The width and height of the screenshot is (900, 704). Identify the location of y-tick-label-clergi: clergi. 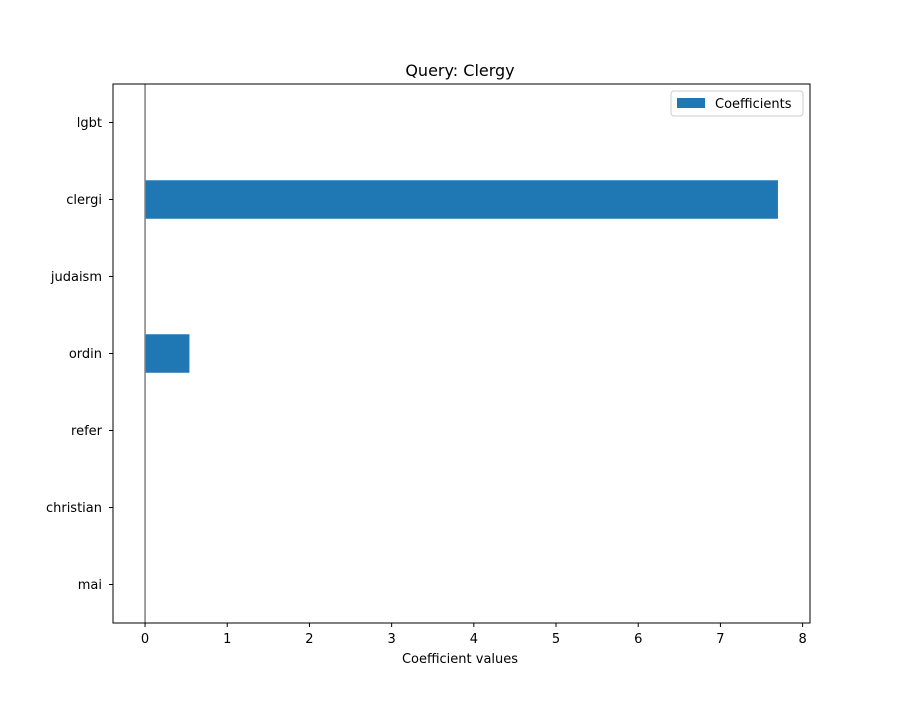
(84, 200).